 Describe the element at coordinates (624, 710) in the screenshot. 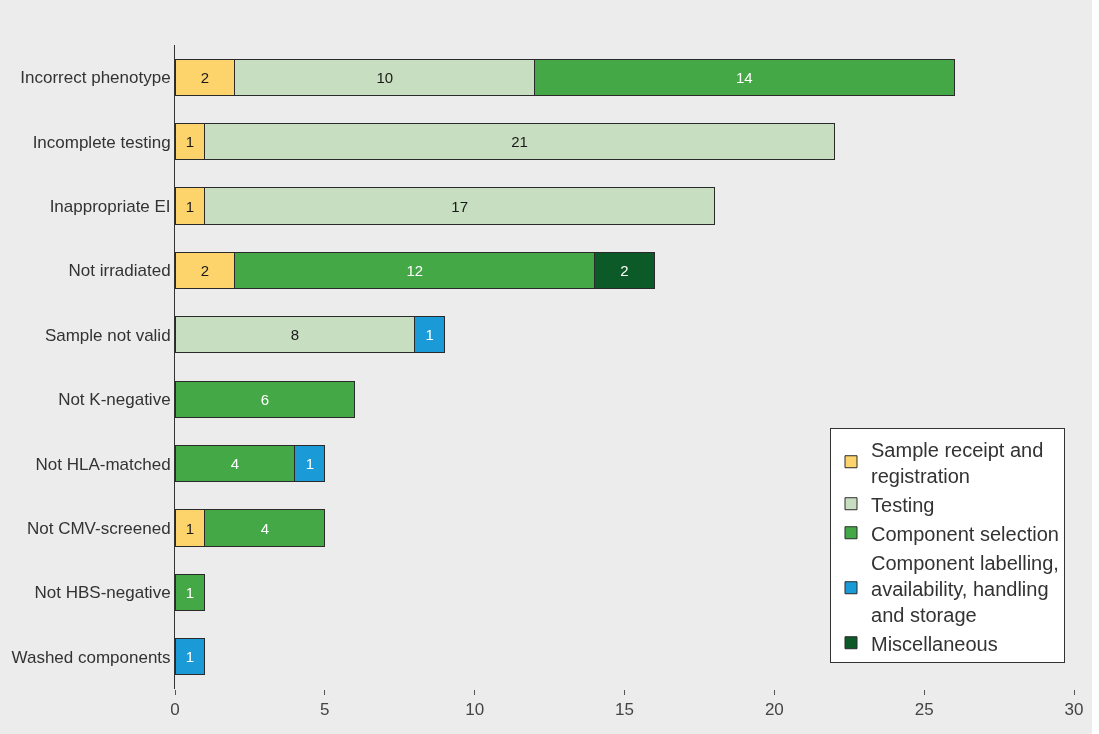

I see `x-tick-label: 15` at that location.